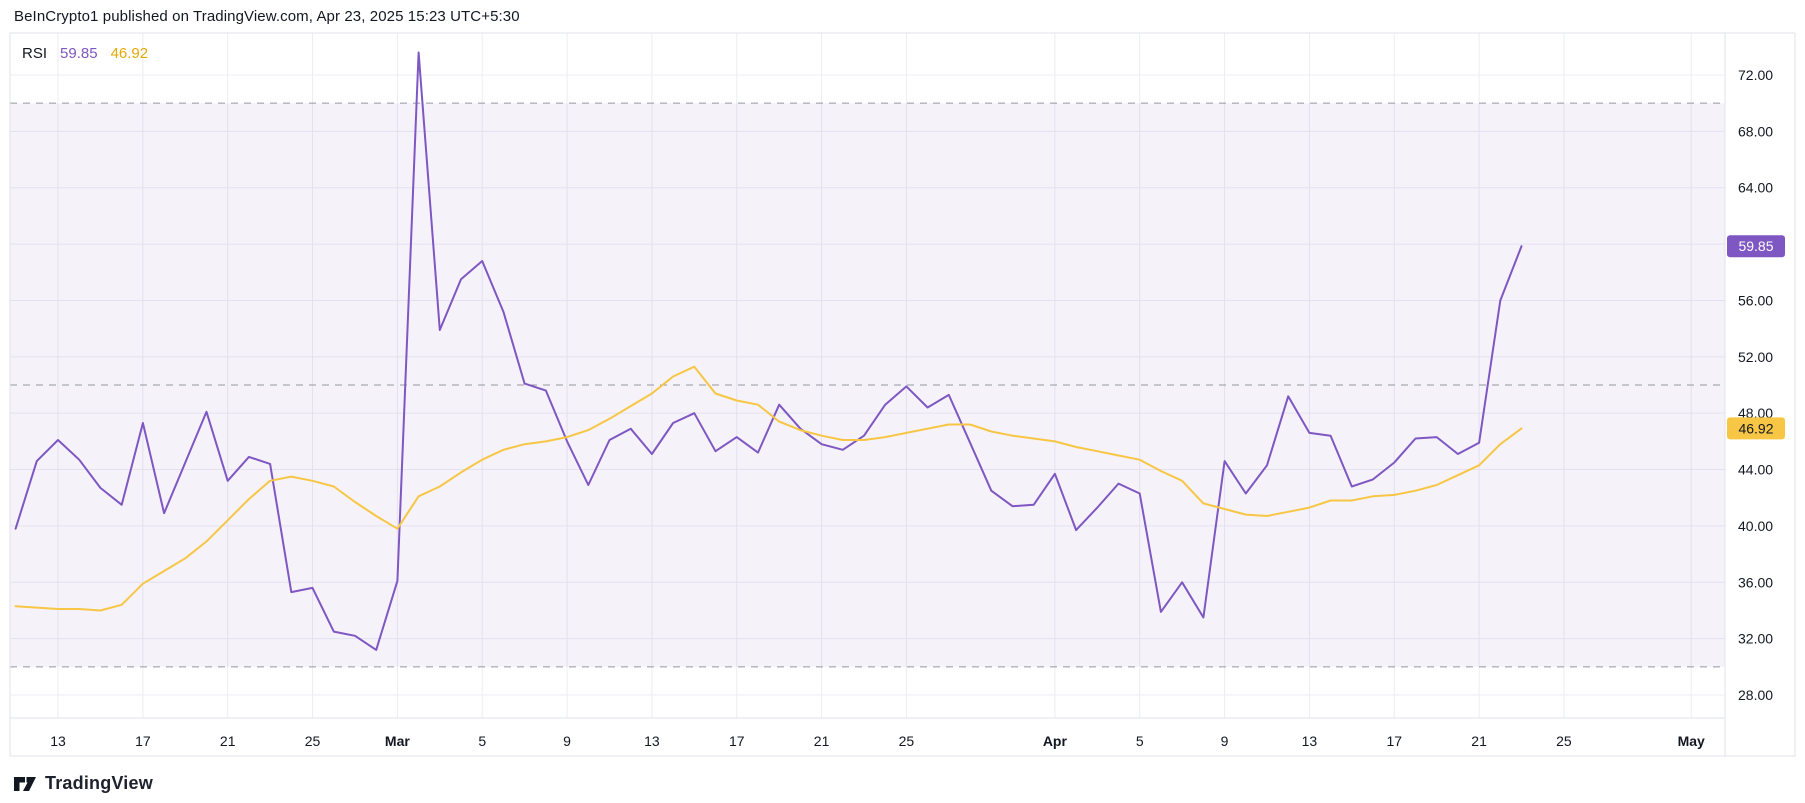  What do you see at coordinates (35, 53) in the screenshot?
I see `indicator-title: RSI` at bounding box center [35, 53].